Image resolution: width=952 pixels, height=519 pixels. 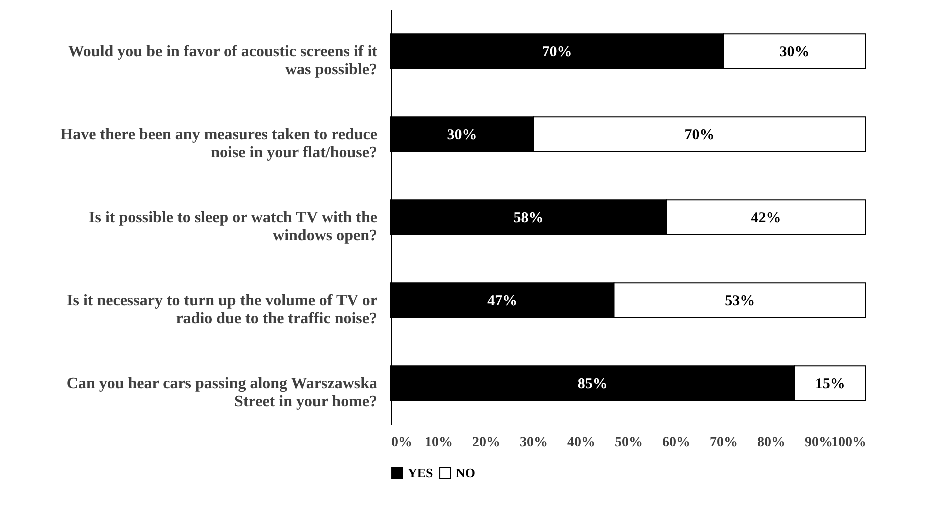 What do you see at coordinates (593, 384) in the screenshot?
I see `data-label: 85%` at bounding box center [593, 384].